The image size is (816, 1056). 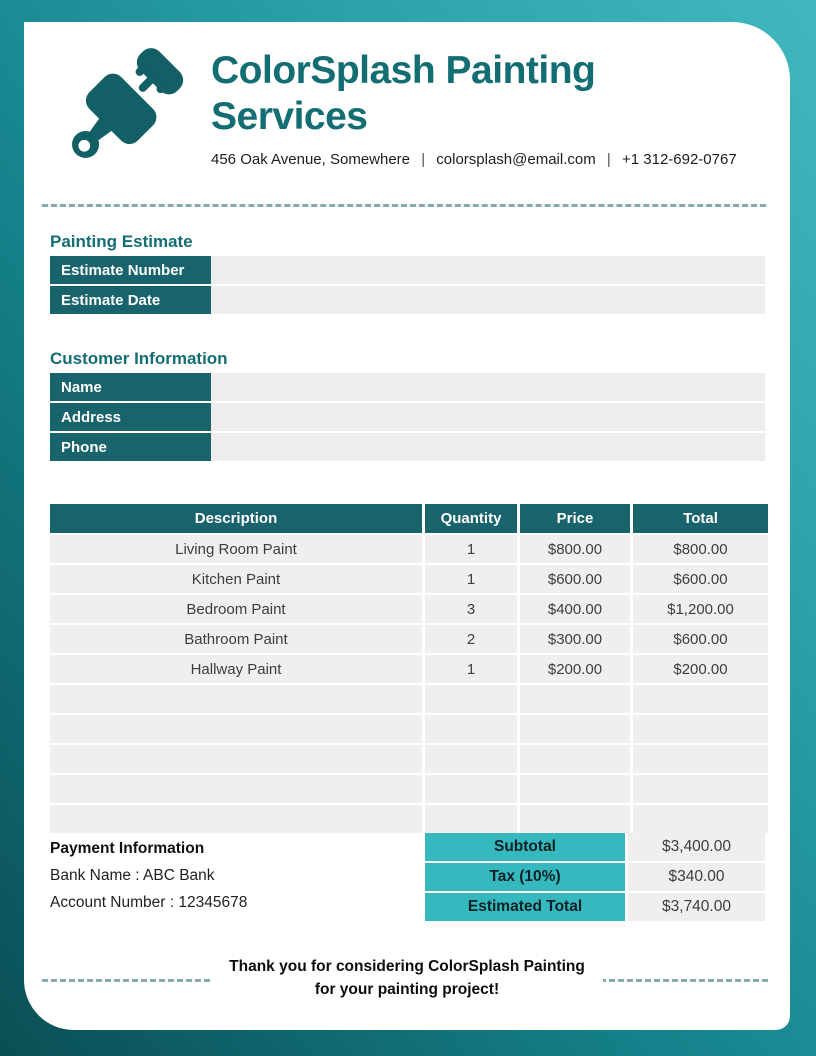 I want to click on header-dashed-divider, so click(x=404, y=205).